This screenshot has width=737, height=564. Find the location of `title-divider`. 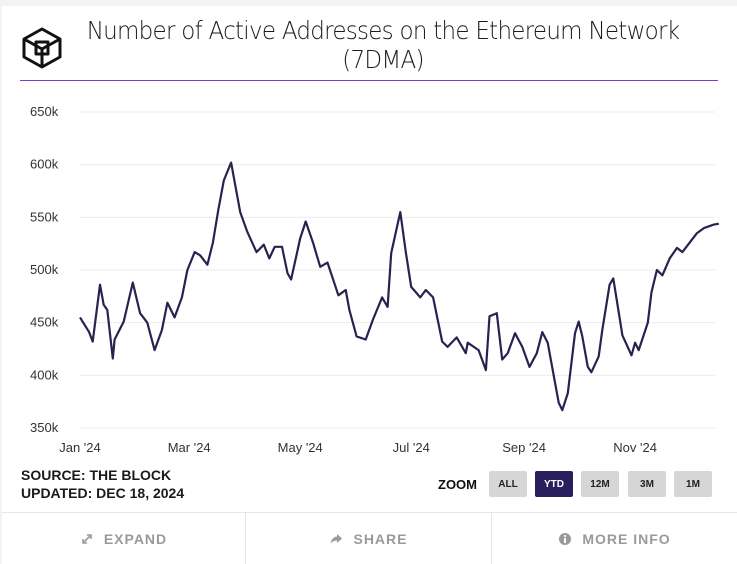

title-divider is located at coordinates (369, 80).